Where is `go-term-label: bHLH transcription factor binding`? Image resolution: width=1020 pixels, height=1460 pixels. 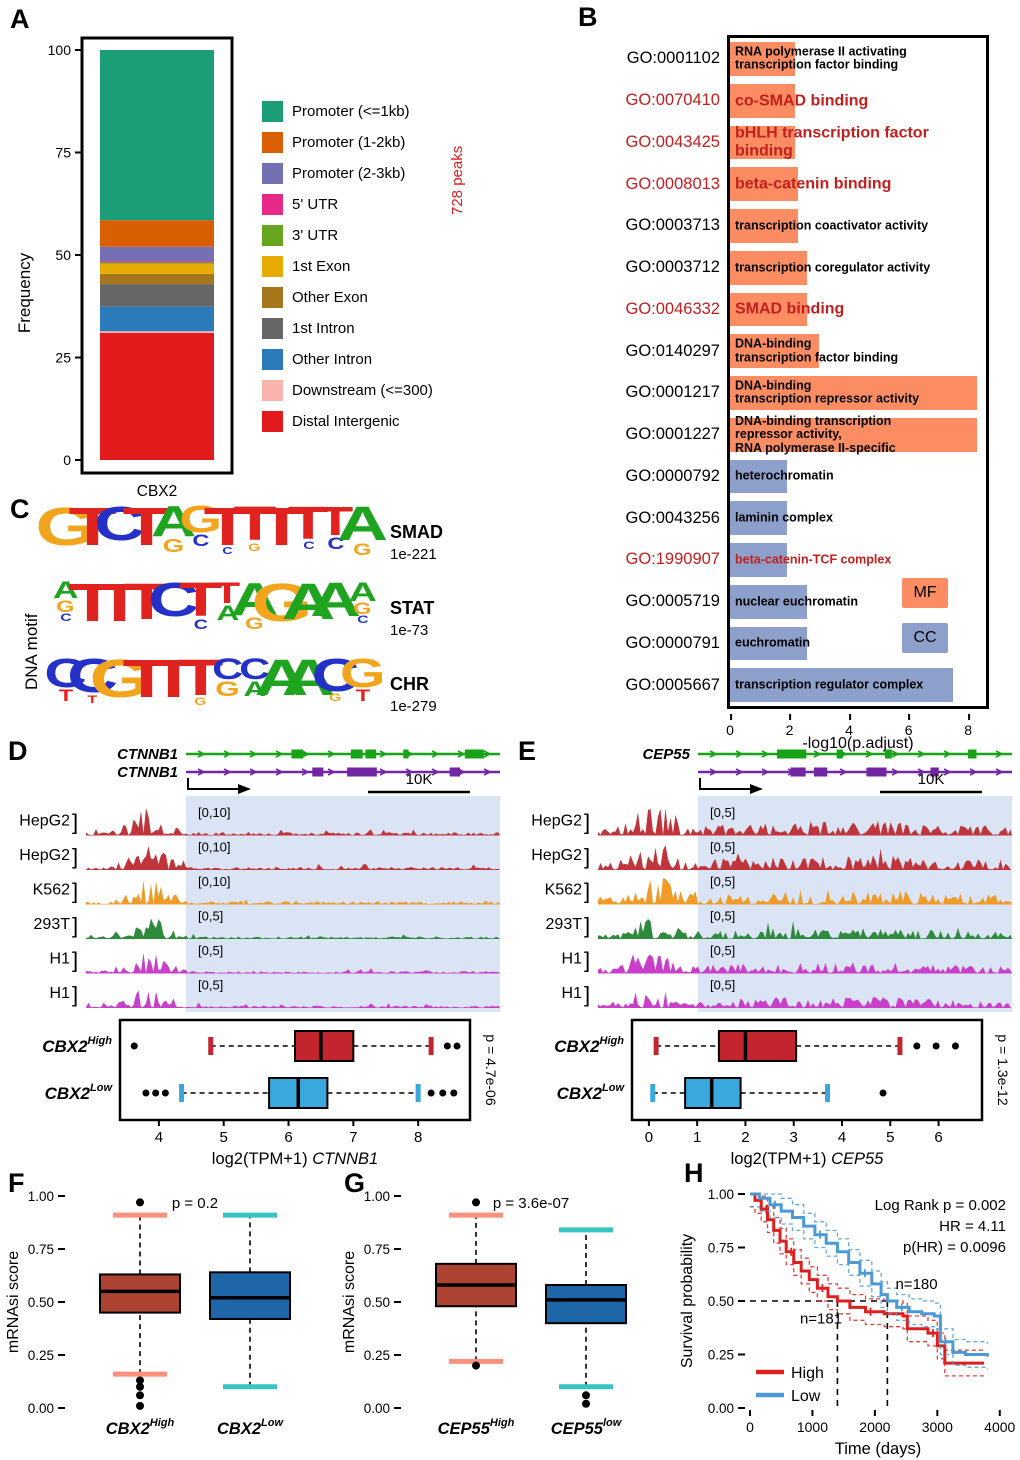
go-term-label: bHLH transcription factor binding is located at coordinates (832, 142).